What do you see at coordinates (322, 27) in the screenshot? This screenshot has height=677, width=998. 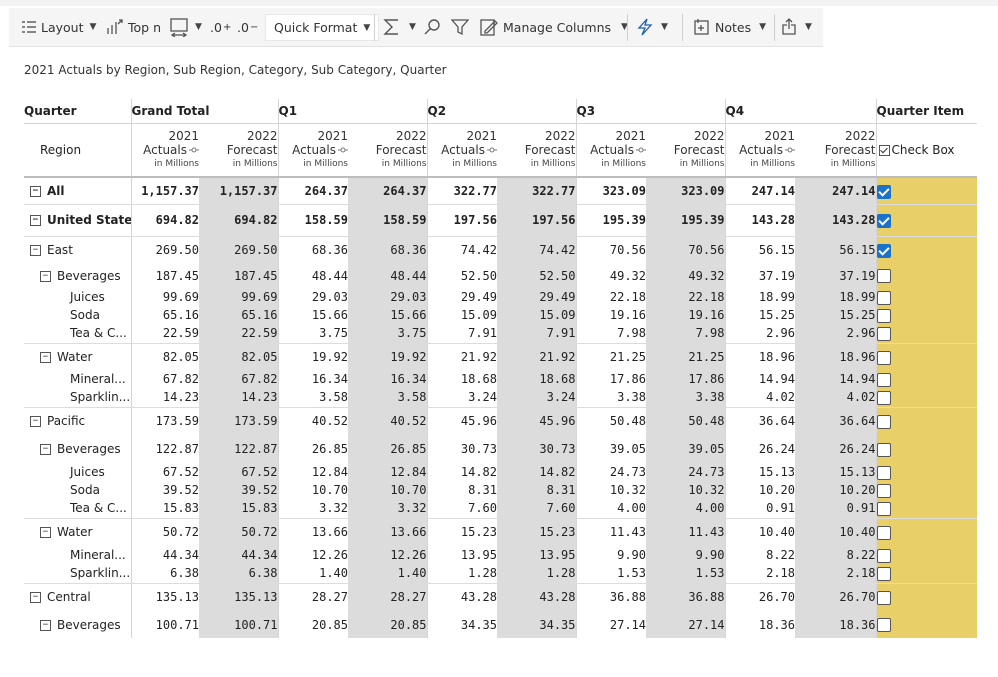 I see `quick-format-dropdown: Quick Format ▼` at bounding box center [322, 27].